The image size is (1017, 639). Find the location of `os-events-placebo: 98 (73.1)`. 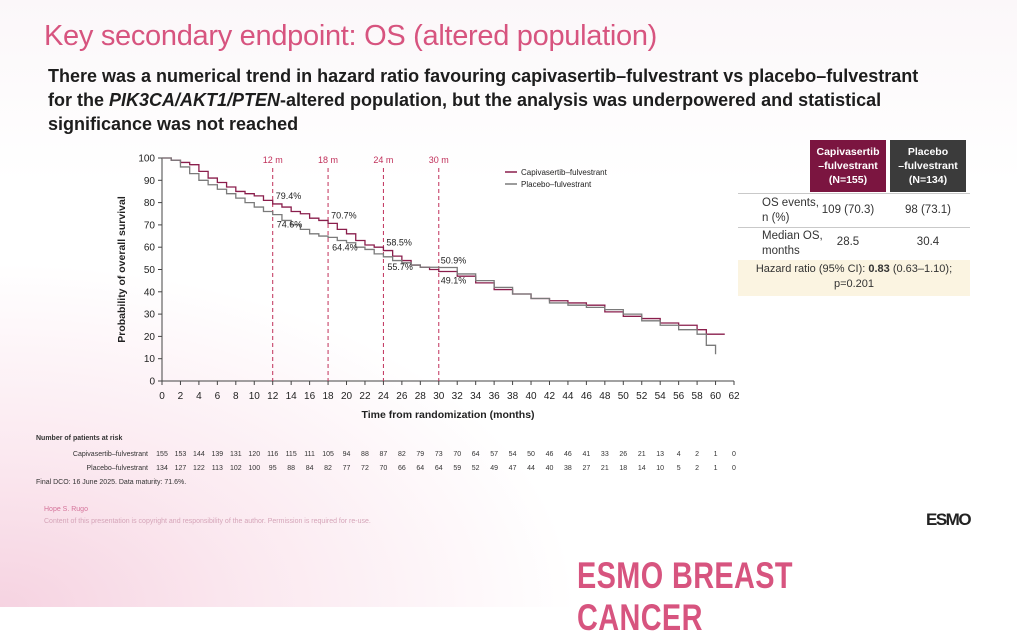

os-events-placebo: 98 (73.1) is located at coordinates (928, 210).